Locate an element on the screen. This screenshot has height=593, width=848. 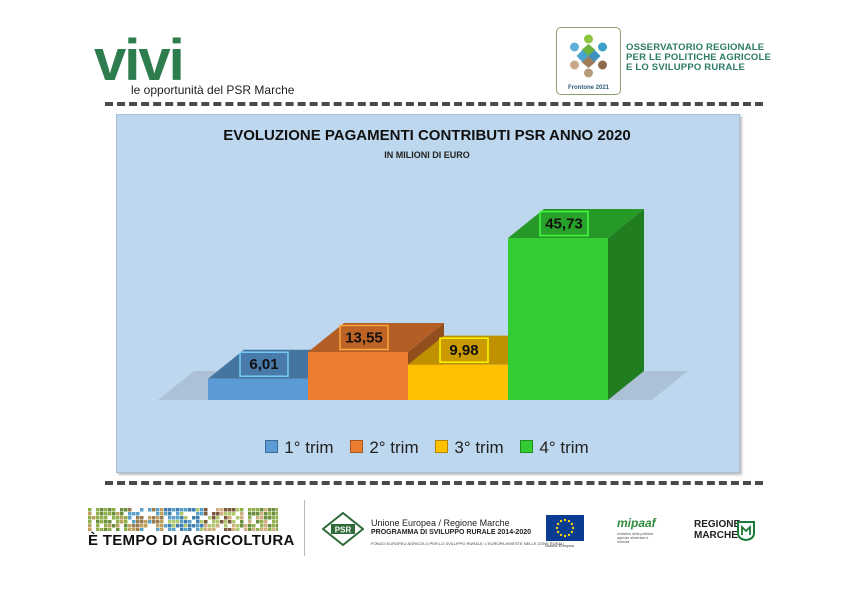
regione-marche-logo: REGIONE MARCHE is located at coordinates (717, 530).